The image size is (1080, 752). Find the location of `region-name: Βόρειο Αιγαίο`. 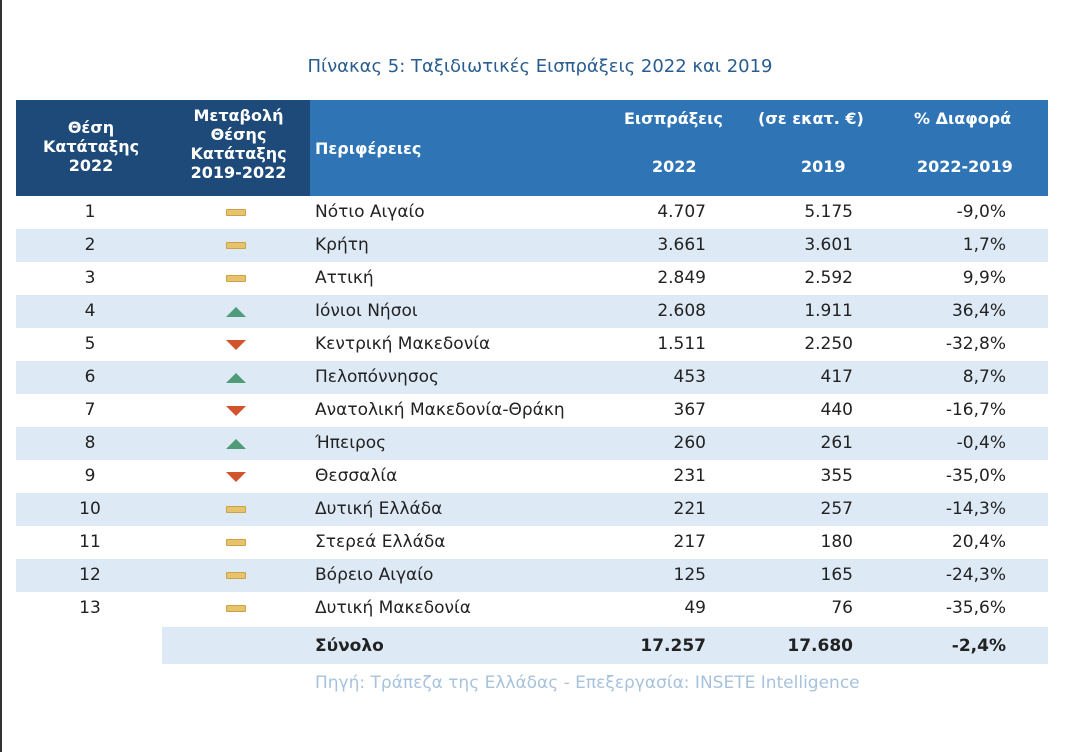

region-name: Βόρειο Αιγαίο is located at coordinates (374, 575).